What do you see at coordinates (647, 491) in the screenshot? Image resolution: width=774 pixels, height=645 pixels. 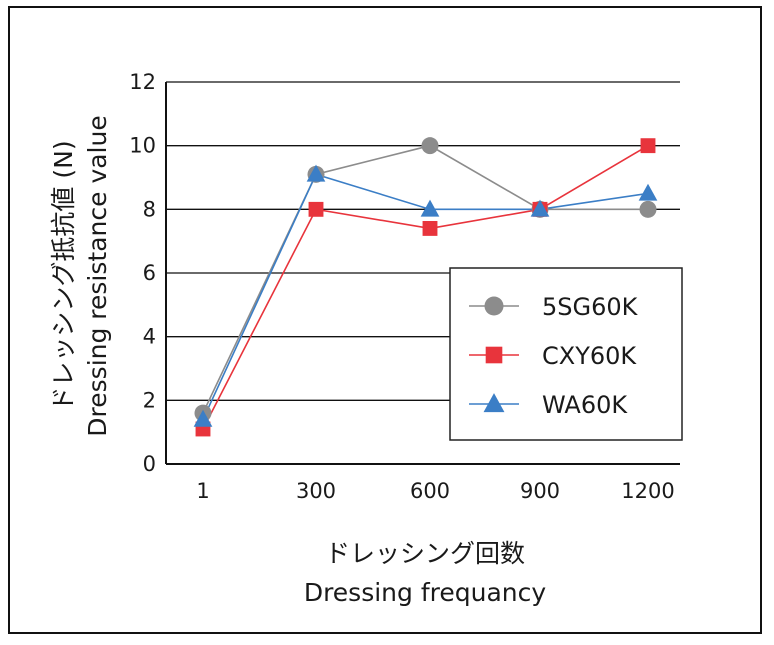 I see `x-tick-label: 1200` at bounding box center [647, 491].